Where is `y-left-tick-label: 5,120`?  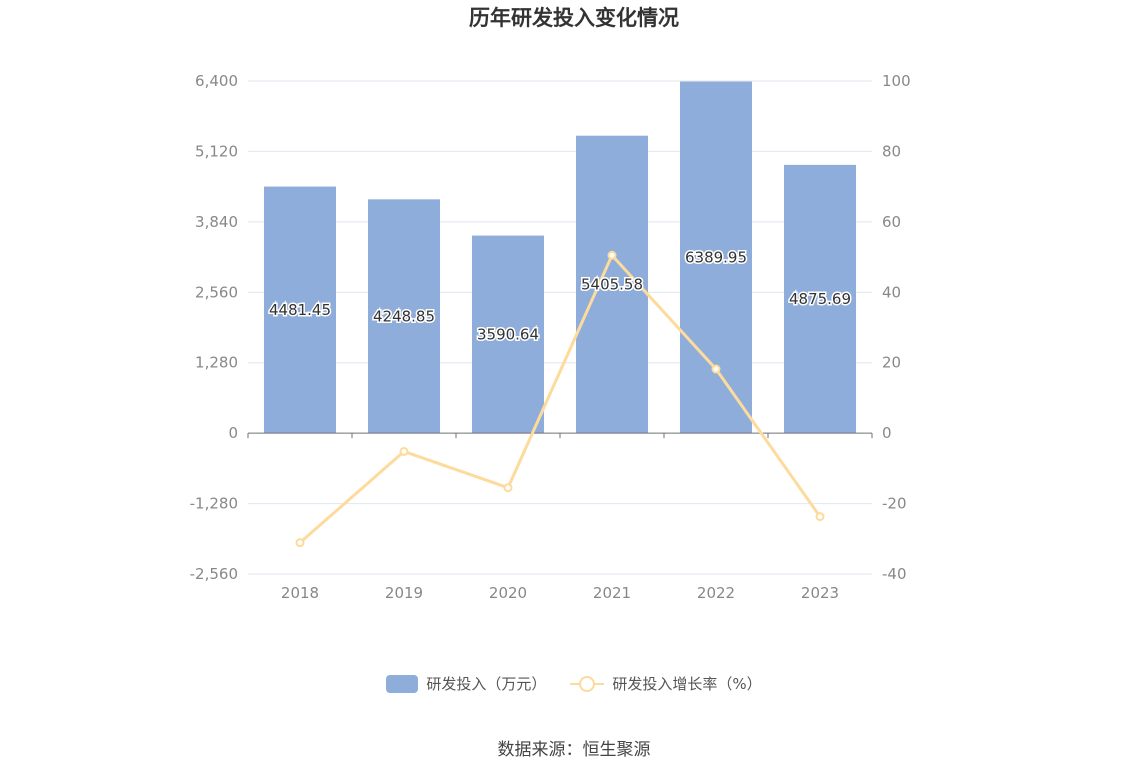
y-left-tick-label: 5,120 is located at coordinates (216, 151).